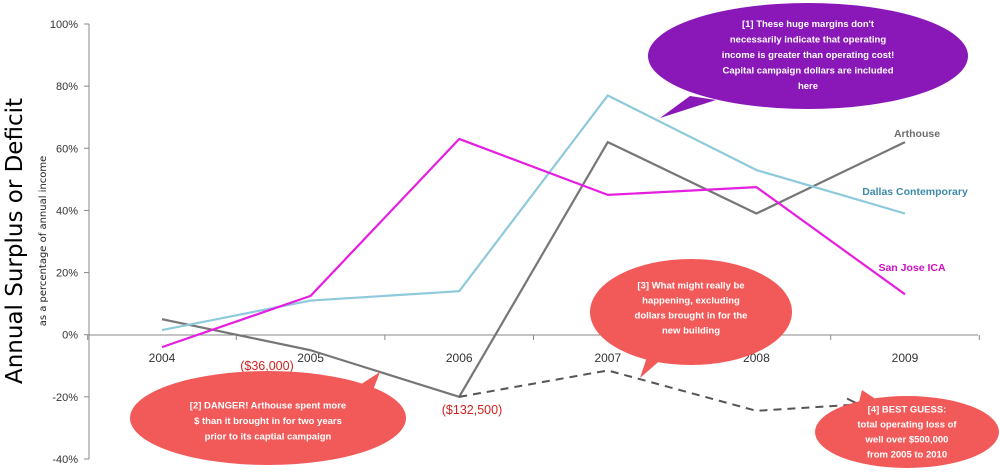 This screenshot has height=473, width=1000. I want to click on note-text-line: total operating loss of, so click(907, 425).